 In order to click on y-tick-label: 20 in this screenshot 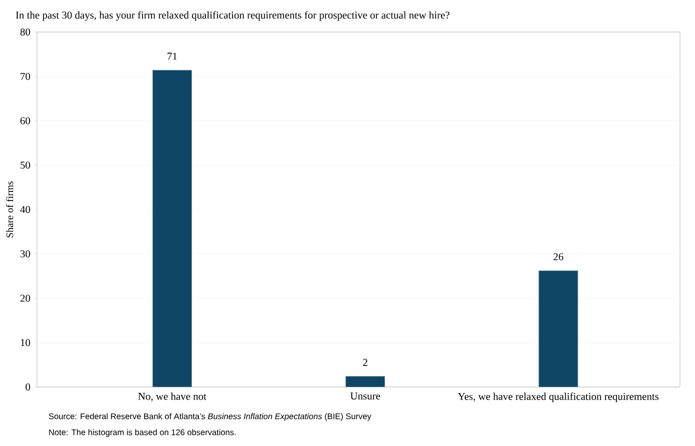, I will do `click(25, 298)`.